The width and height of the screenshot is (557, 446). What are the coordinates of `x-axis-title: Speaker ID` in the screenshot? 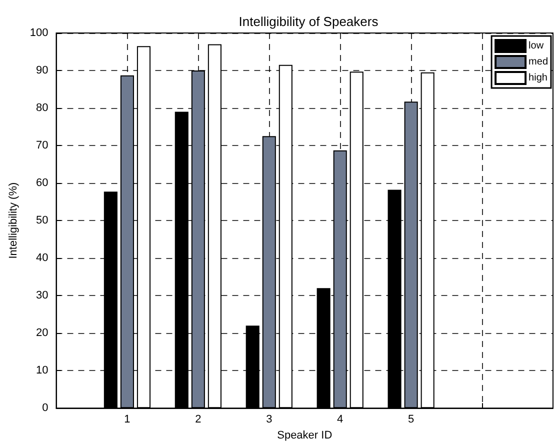 It's located at (304, 436).